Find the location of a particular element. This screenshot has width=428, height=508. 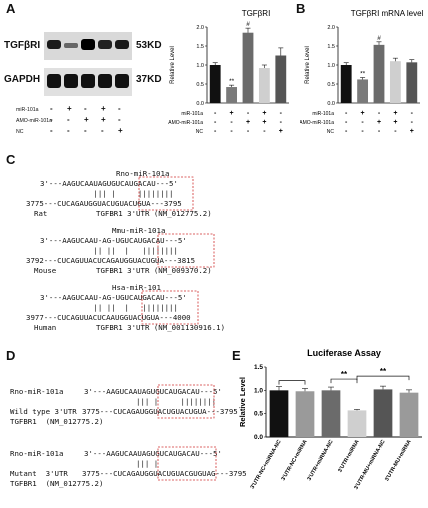

base-pairing: ||| | is located at coordinates (158, 463).